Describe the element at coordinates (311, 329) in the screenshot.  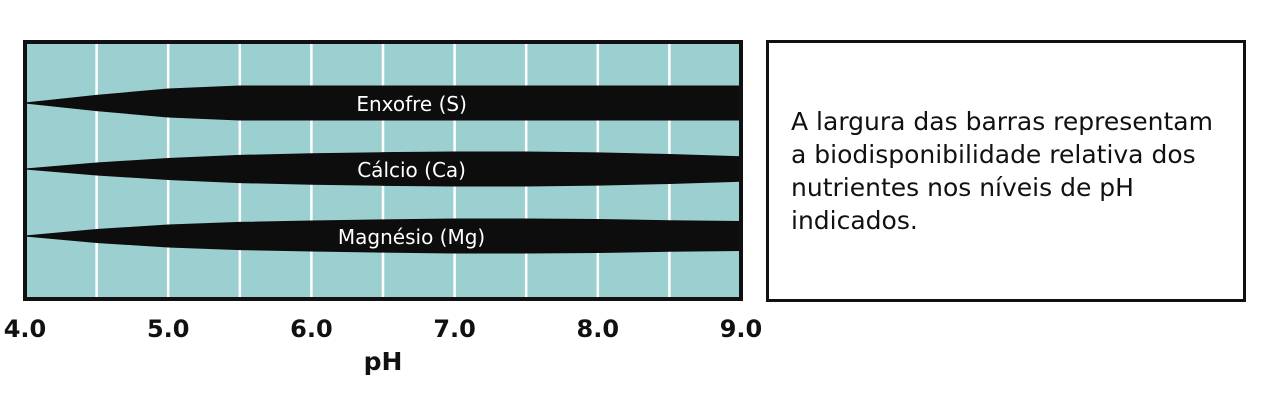
I see `x-tick-label: 6.0` at that location.